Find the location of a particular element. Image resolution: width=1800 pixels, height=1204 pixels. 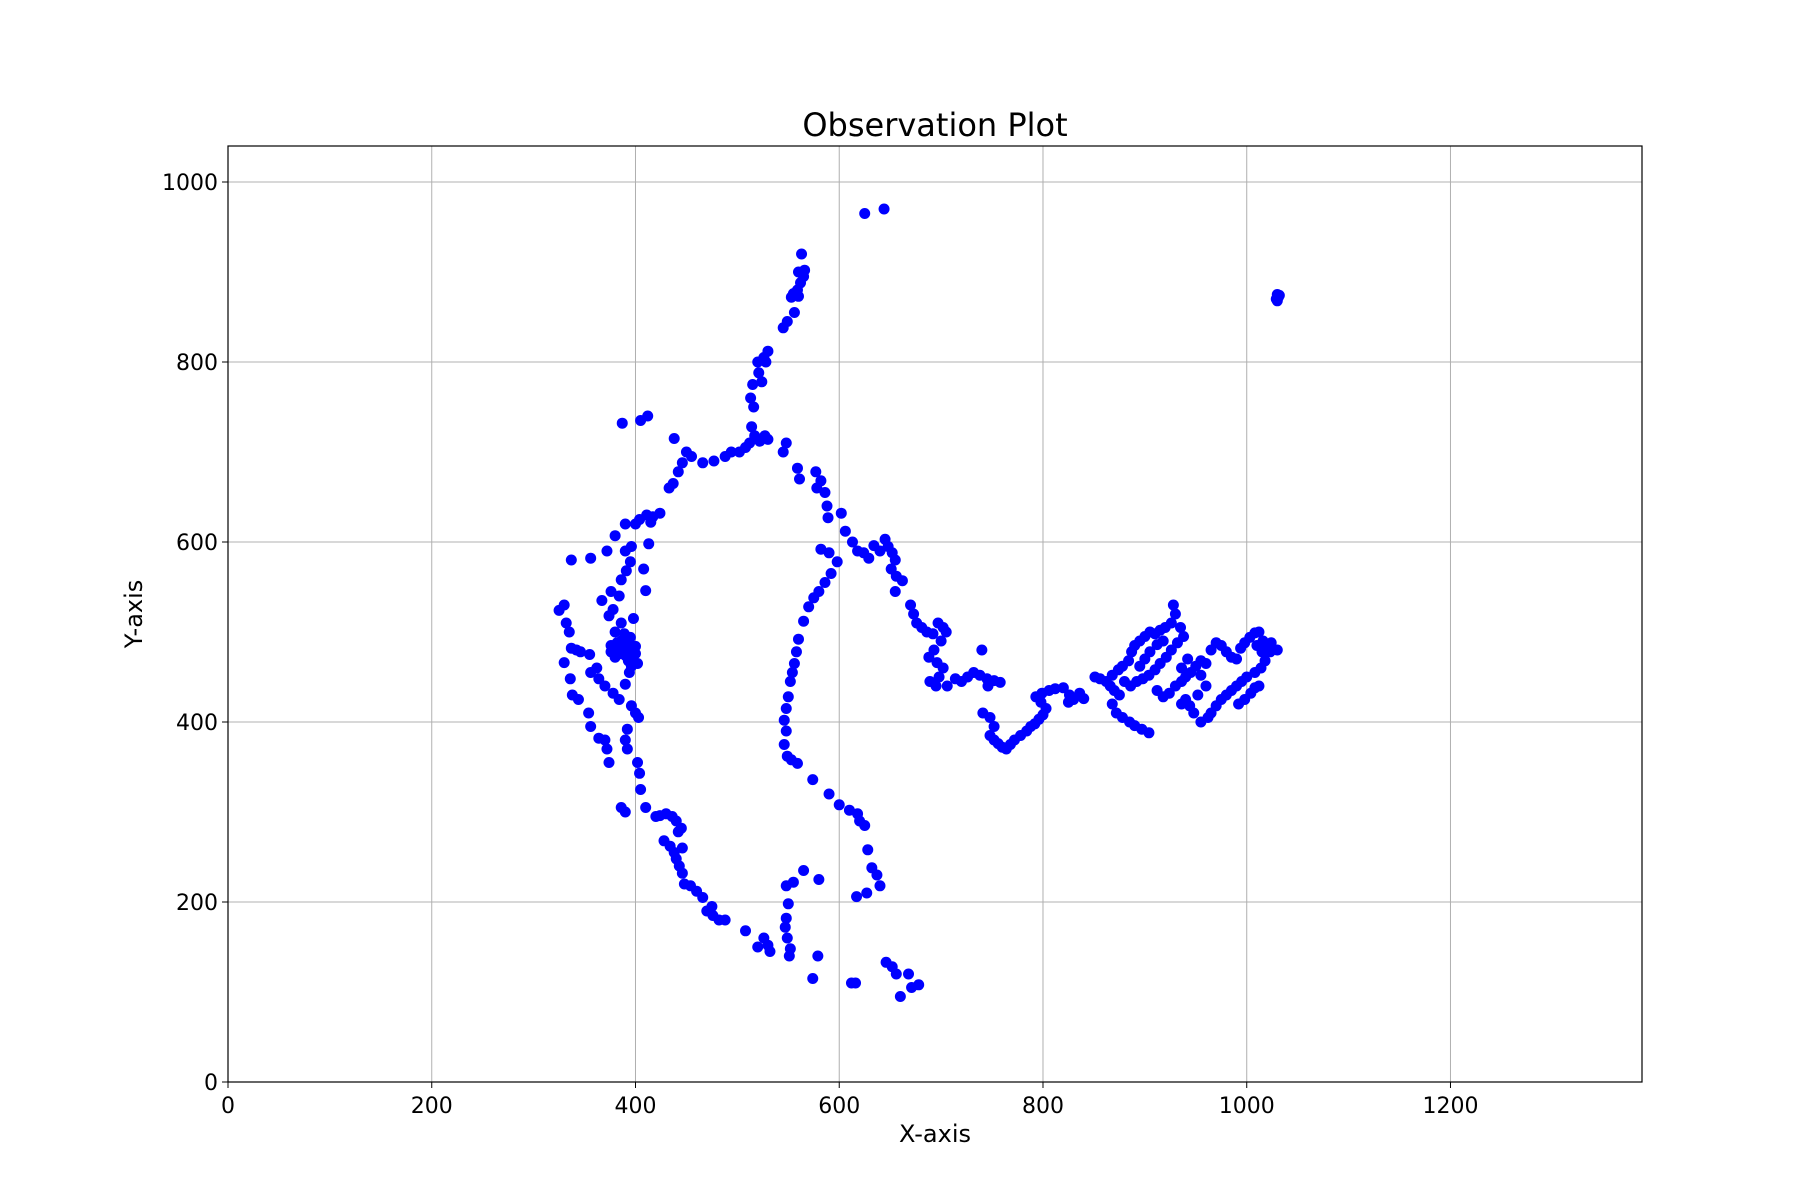

x-tick-label: 1000 is located at coordinates (1247, 1106).